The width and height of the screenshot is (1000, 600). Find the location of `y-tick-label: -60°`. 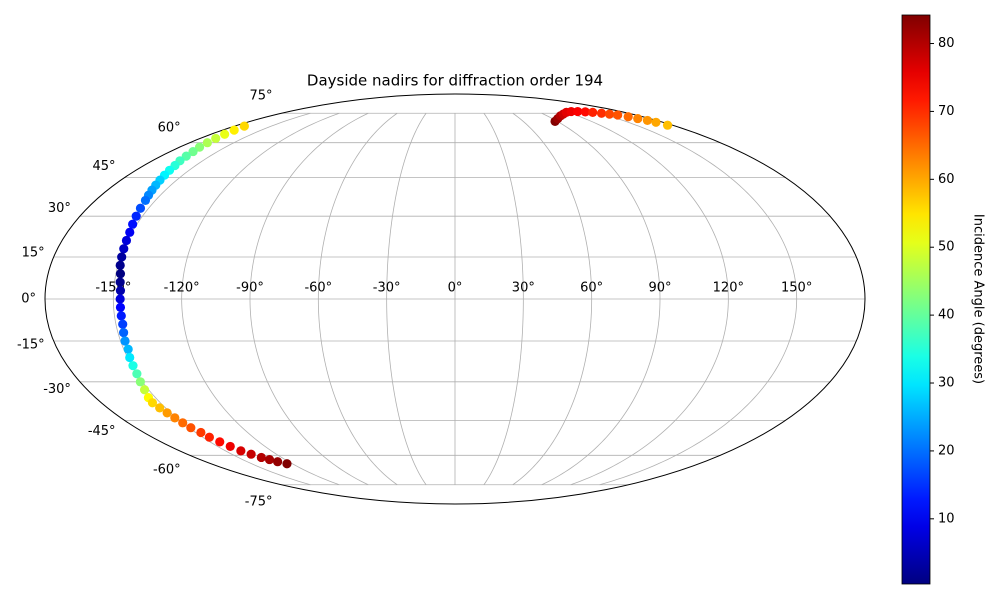

y-tick-label: -60° is located at coordinates (167, 469).